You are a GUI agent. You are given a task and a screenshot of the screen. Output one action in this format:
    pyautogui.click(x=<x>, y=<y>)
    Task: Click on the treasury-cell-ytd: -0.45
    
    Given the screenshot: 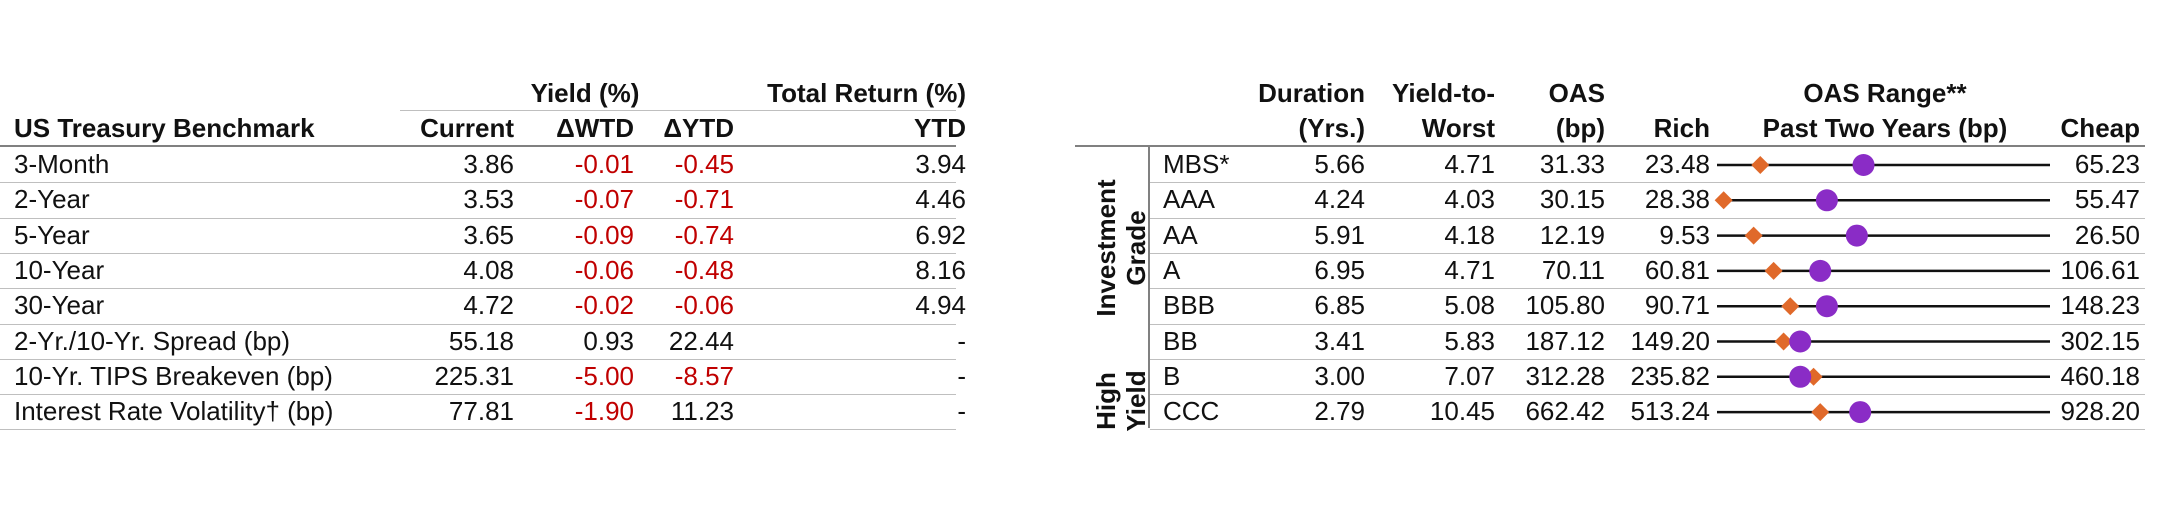 What is the action you would take?
    pyautogui.click(x=704, y=164)
    